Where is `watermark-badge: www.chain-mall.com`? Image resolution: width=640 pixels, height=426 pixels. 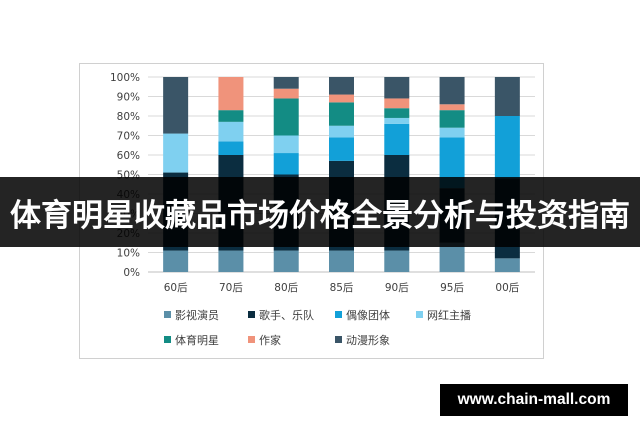 watermark-badge: www.chain-mall.com is located at coordinates (534, 400).